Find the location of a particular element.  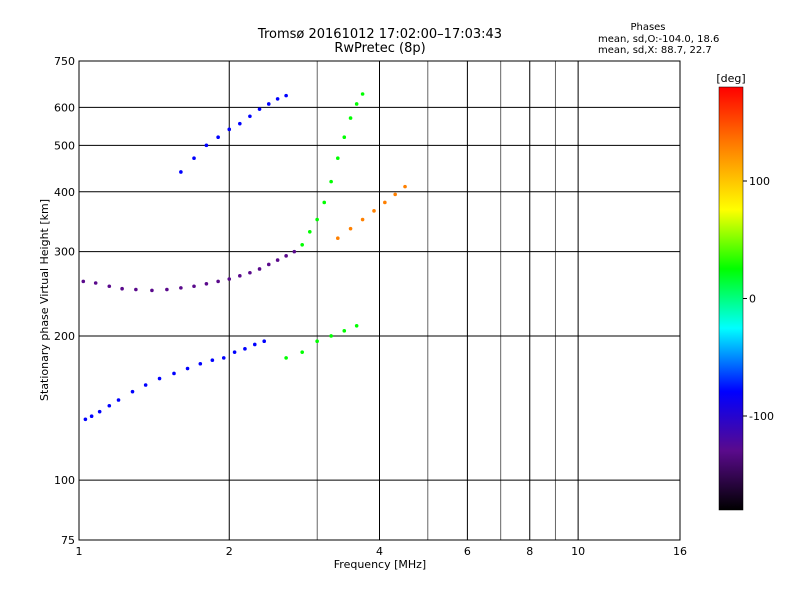

y-axis-label: Stationary phase Virtual Height [km] is located at coordinates (44, 300).